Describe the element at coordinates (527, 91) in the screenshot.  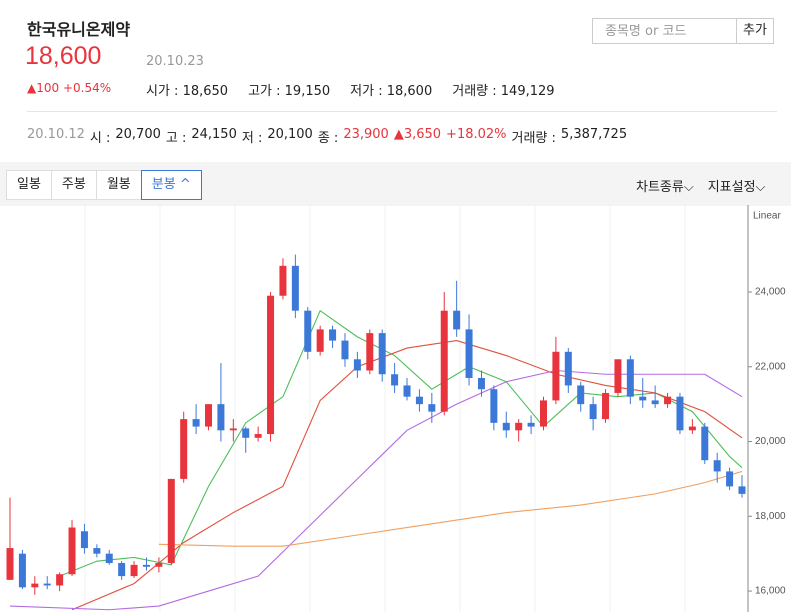
I see `stat-value: 149,129` at that location.